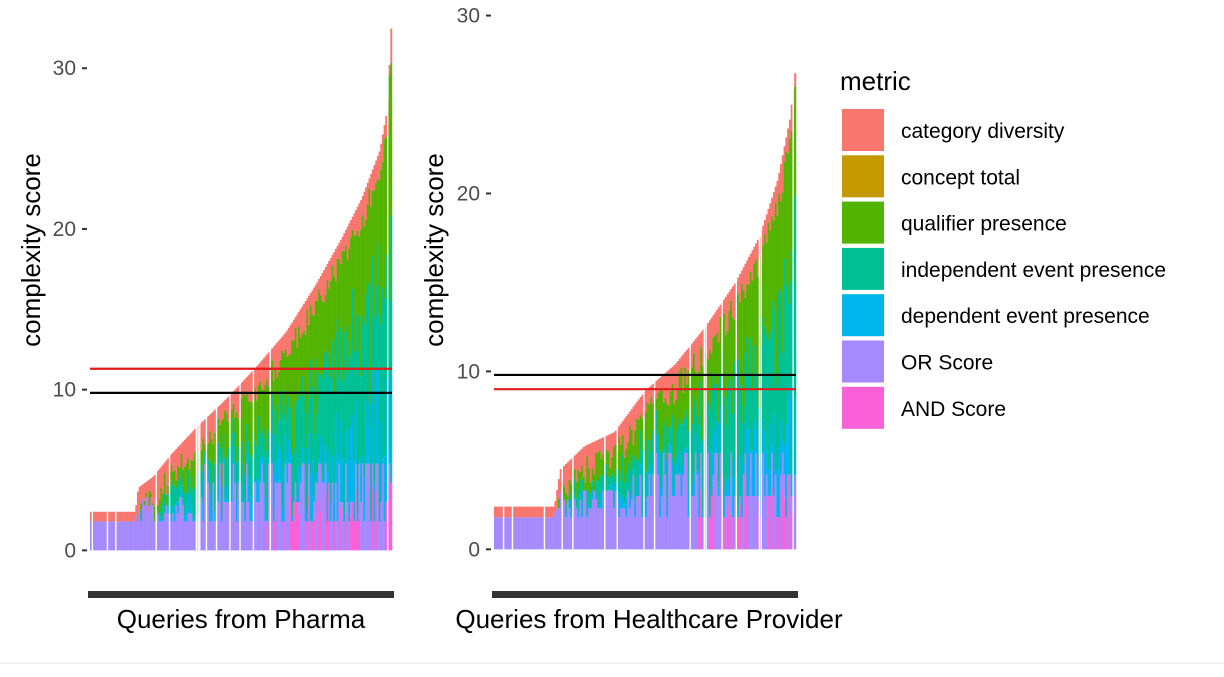 The width and height of the screenshot is (1224, 677). I want to click on bar-gap, so click(689, 448).